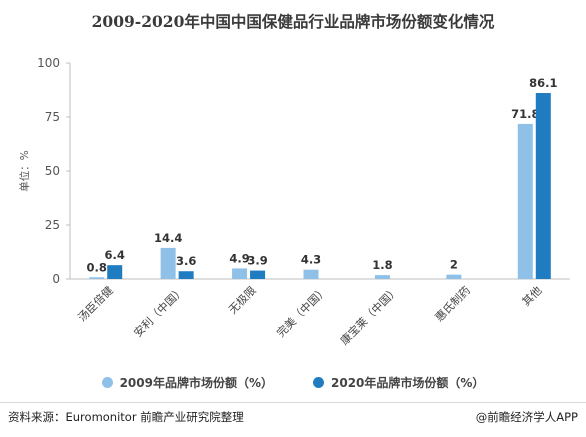 Image resolution: width=586 pixels, height=437 pixels. Describe the element at coordinates (369, 315) in the screenshot. I see `x-tick-label: 康宝莱（中国）` at that location.